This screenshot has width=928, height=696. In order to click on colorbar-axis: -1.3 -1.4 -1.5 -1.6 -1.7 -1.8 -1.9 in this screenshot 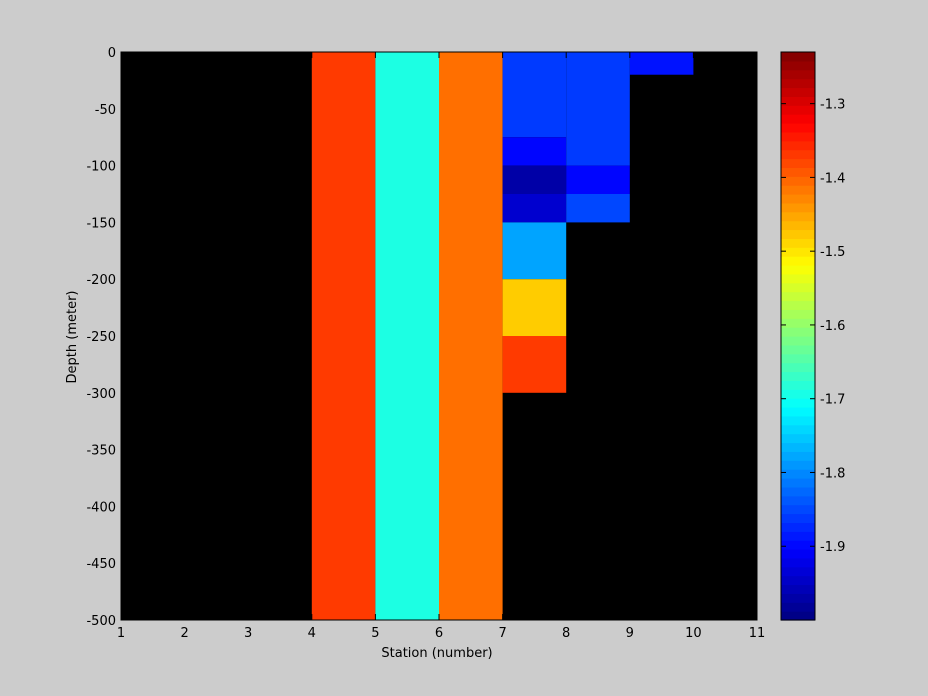, I will do `click(813, 326)`.